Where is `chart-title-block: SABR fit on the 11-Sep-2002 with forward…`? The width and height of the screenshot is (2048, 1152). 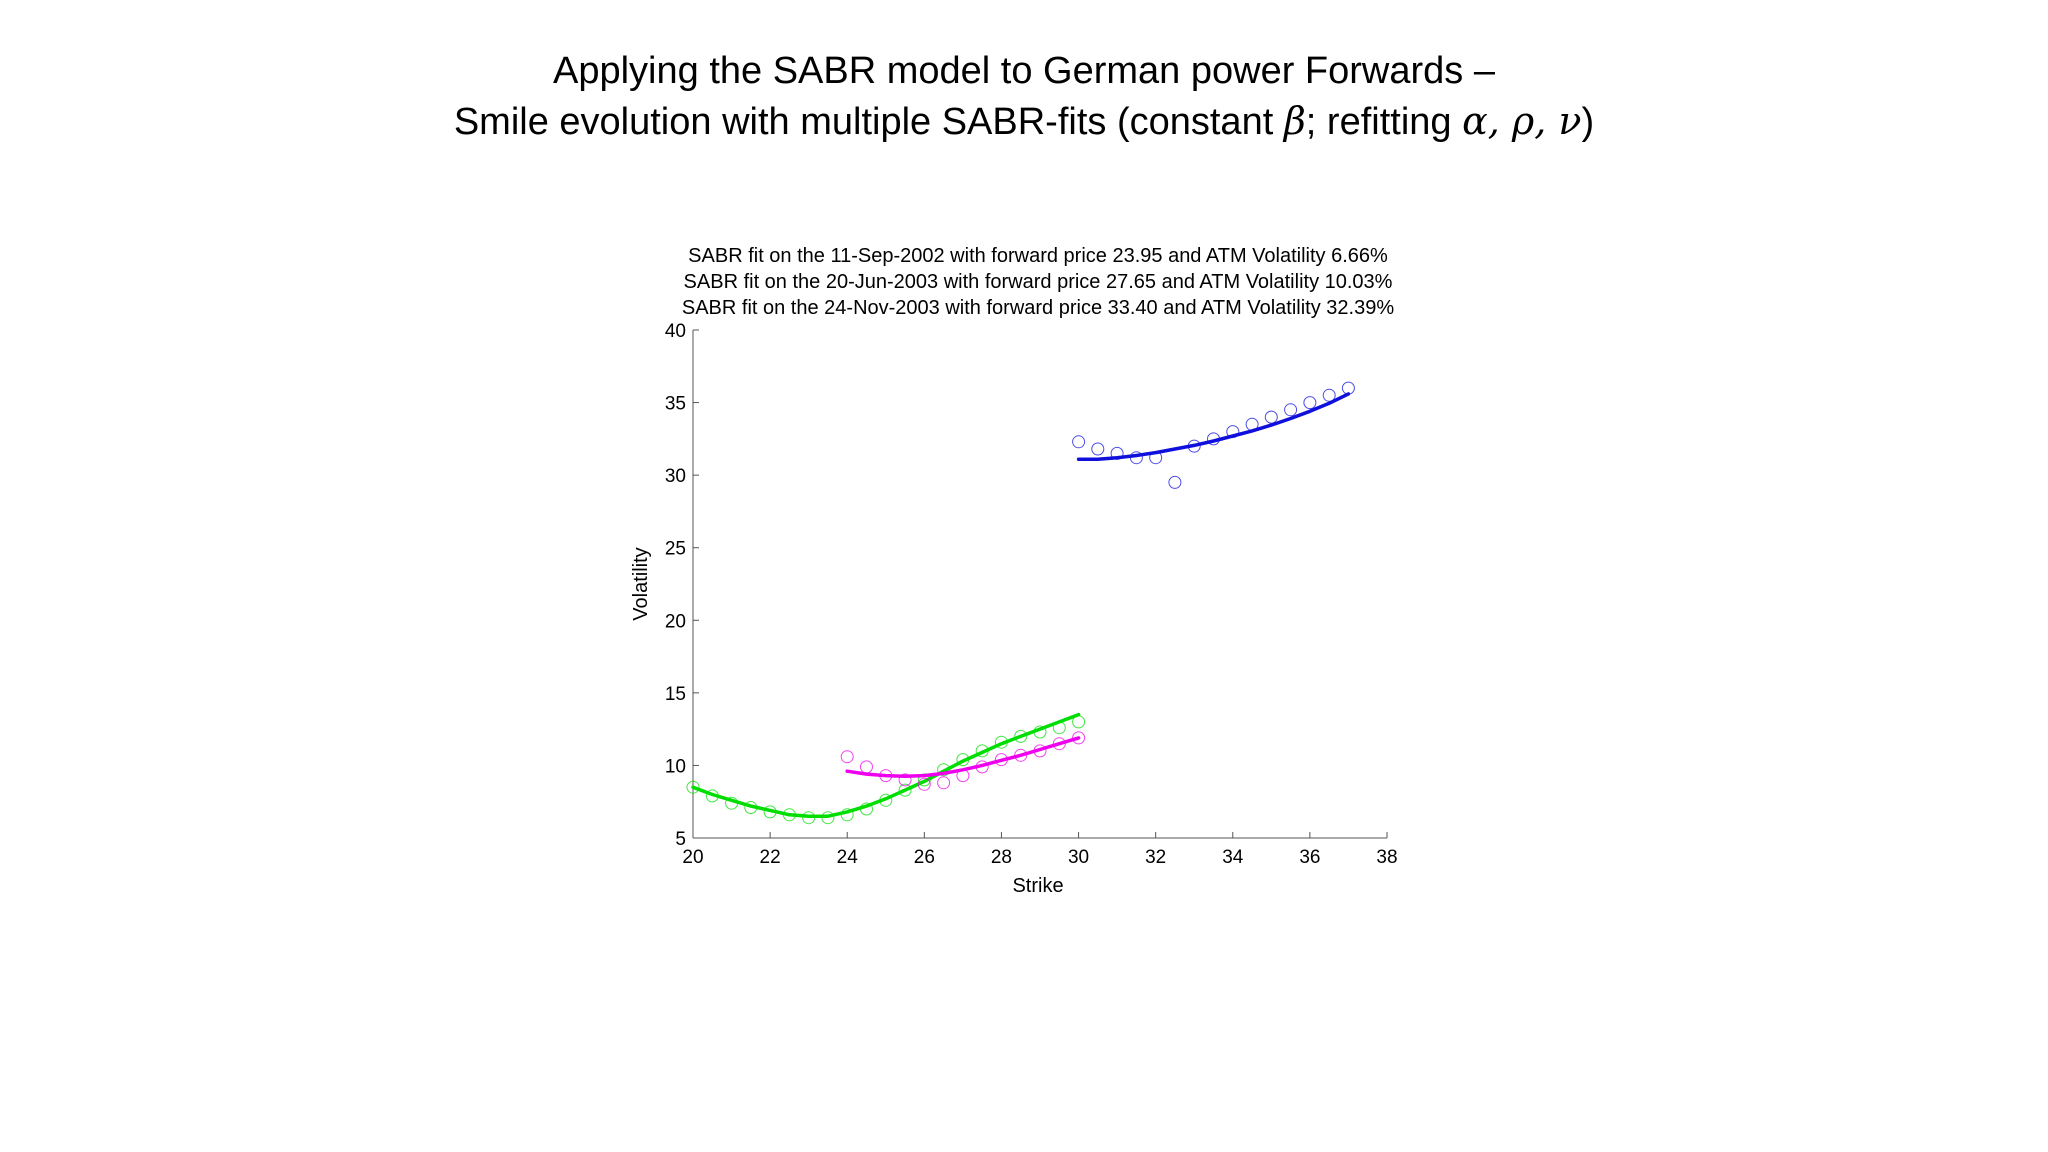 chart-title-block: SABR fit on the 11-Sep-2002 with forward… is located at coordinates (1038, 282).